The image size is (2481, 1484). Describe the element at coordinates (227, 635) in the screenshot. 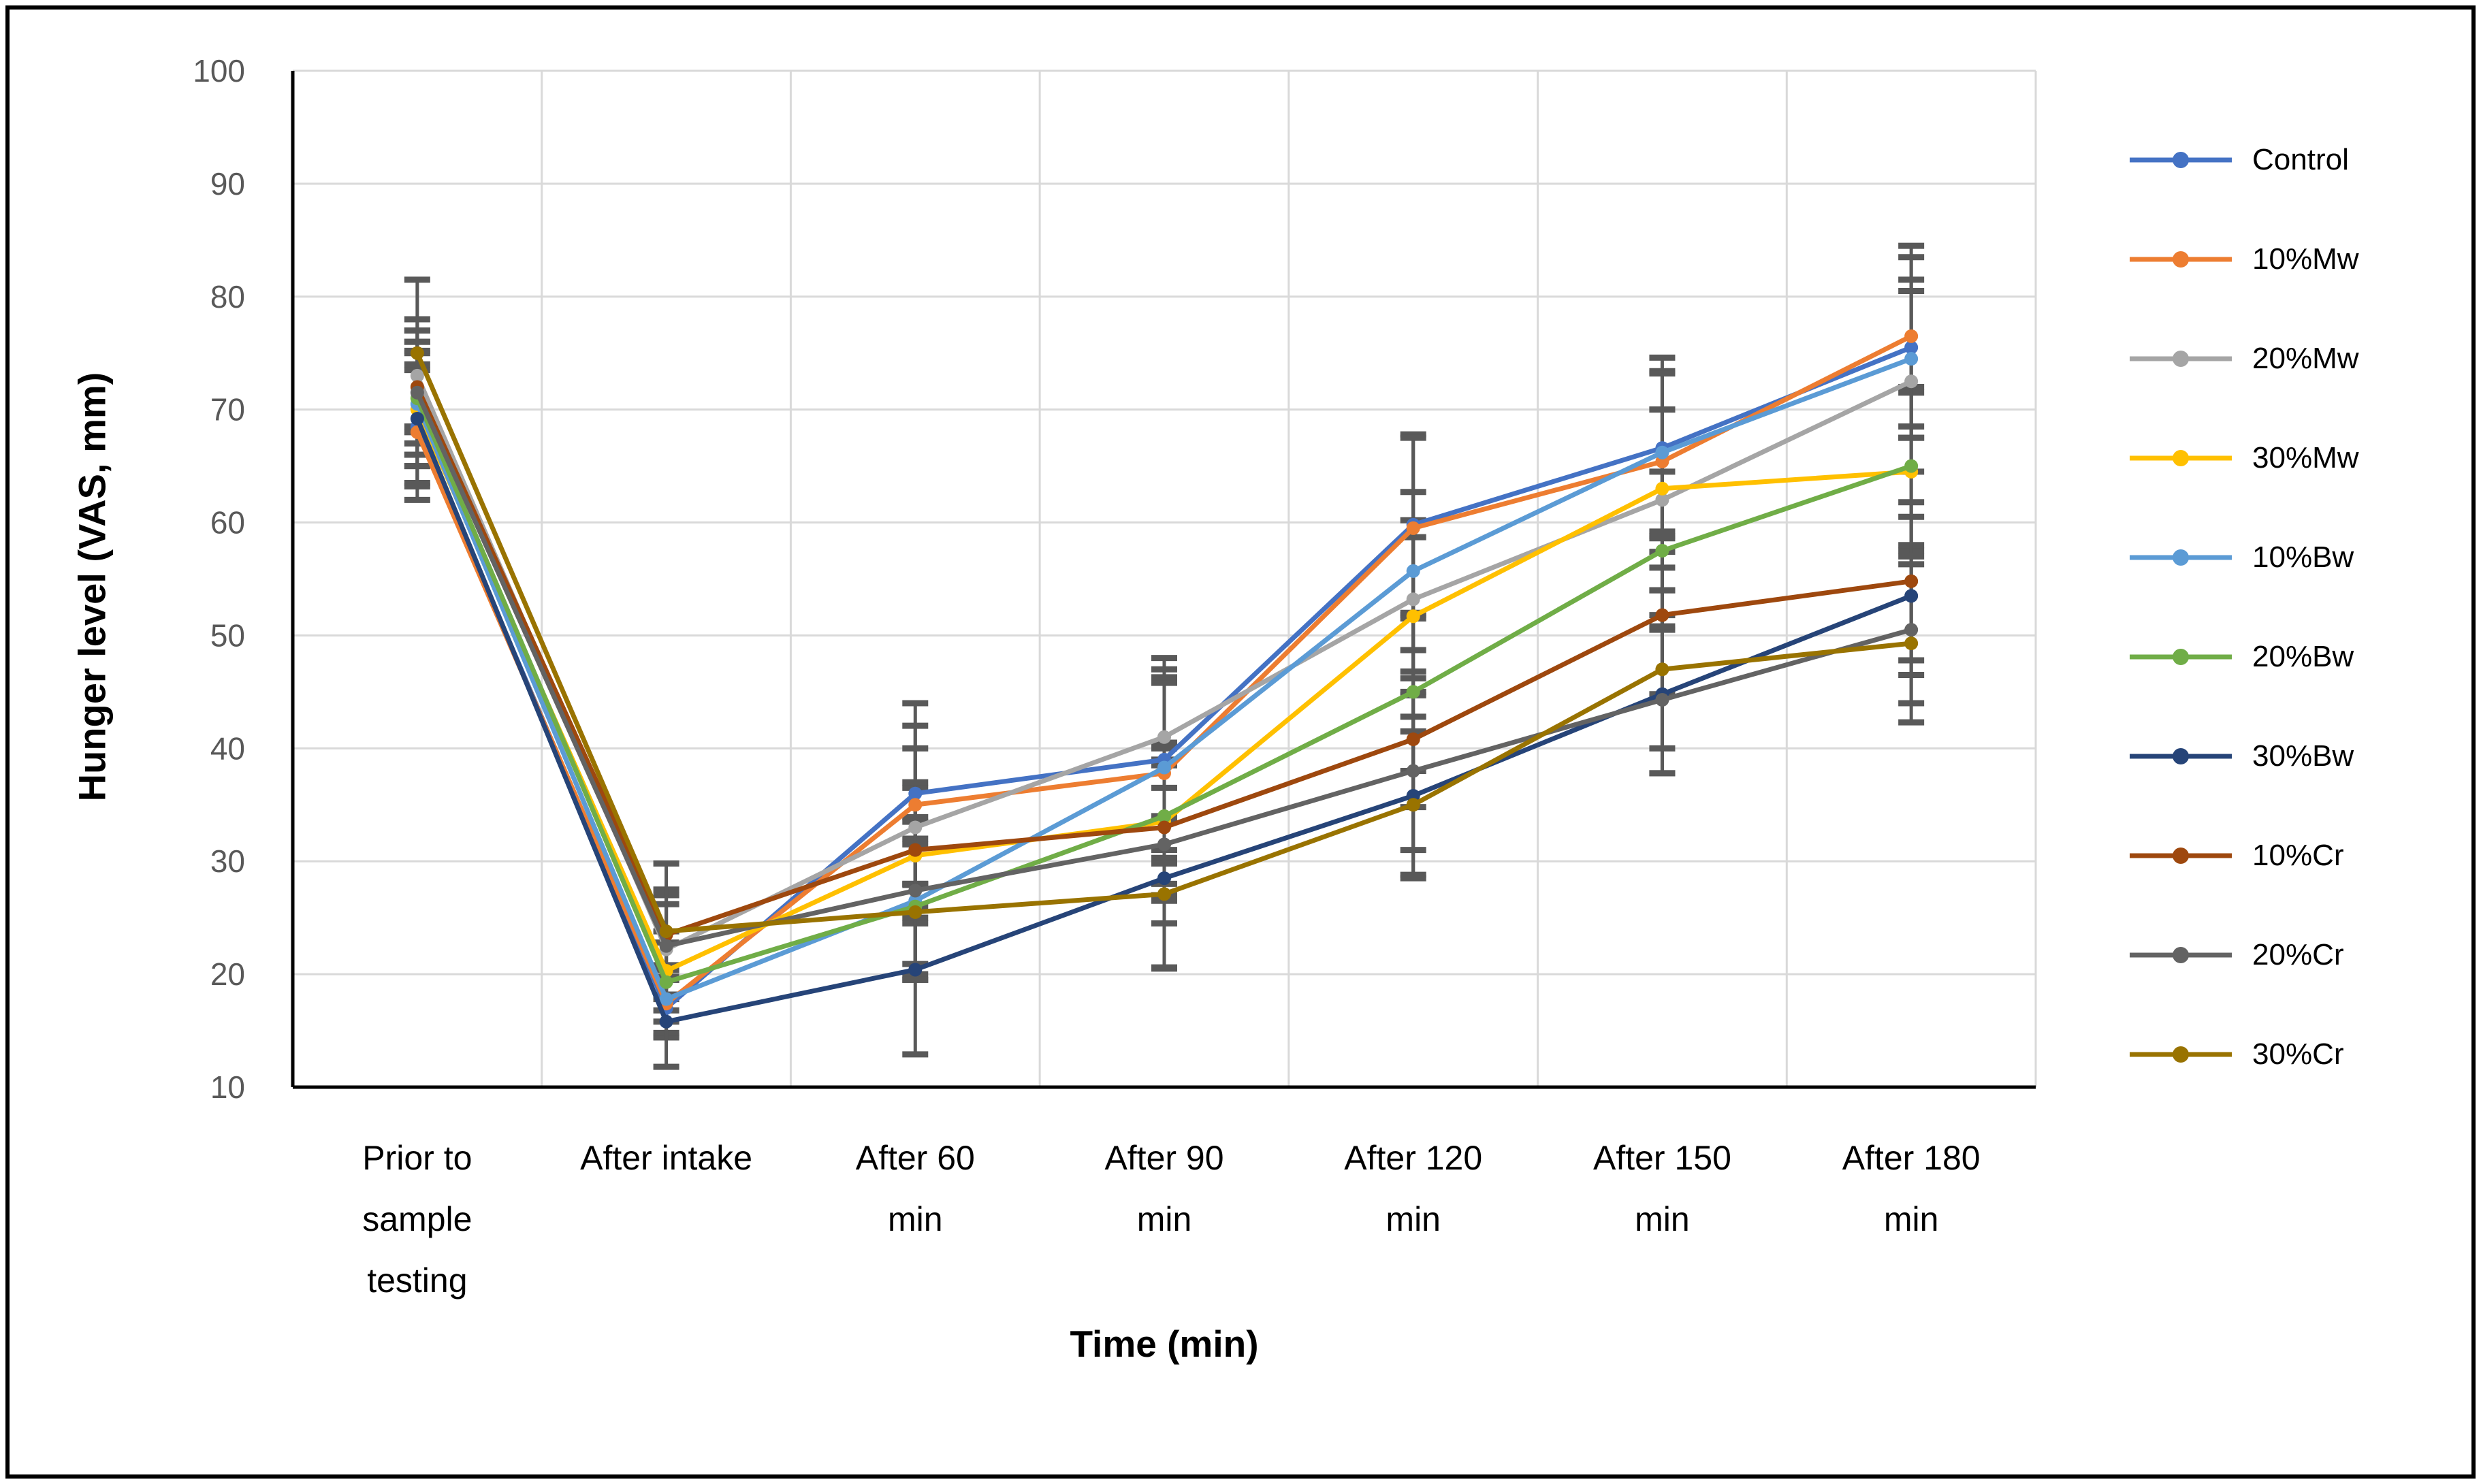

I see `y-tick-label: 50` at that location.